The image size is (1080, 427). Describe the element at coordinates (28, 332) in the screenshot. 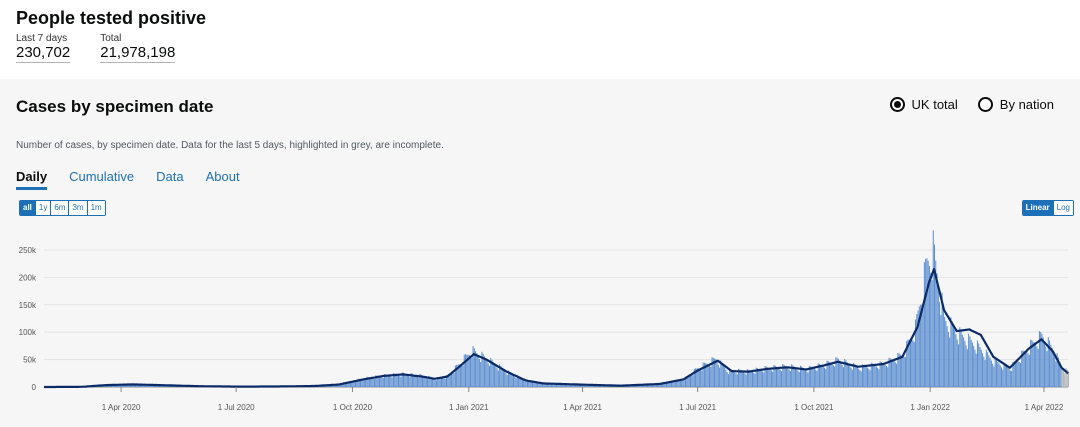

I see `y-tick-label: 100k` at that location.